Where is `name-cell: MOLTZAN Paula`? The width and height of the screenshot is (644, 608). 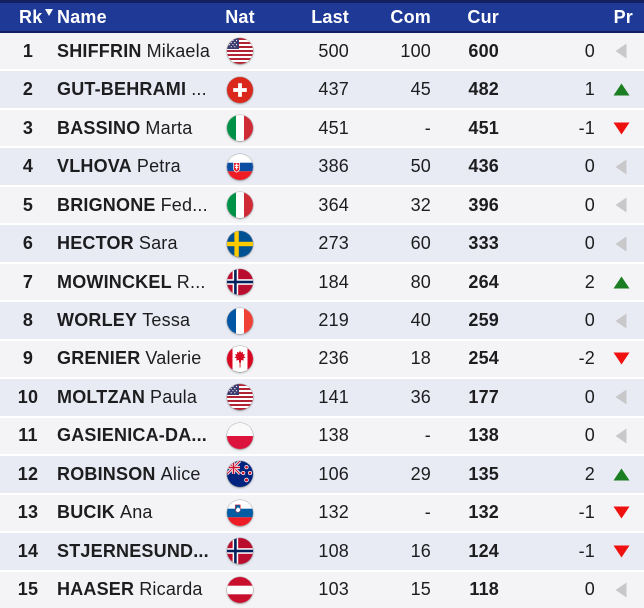
name-cell: MOLTZAN Paula is located at coordinates (139, 397).